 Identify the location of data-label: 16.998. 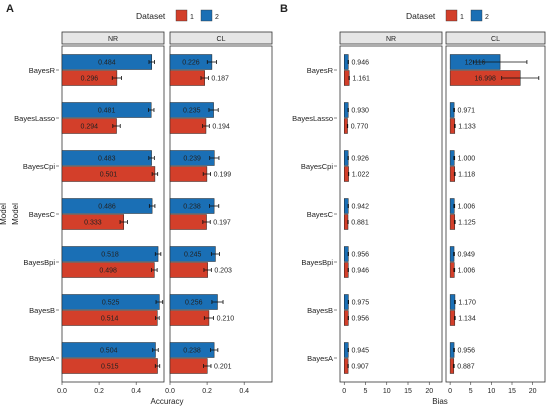
(485, 79).